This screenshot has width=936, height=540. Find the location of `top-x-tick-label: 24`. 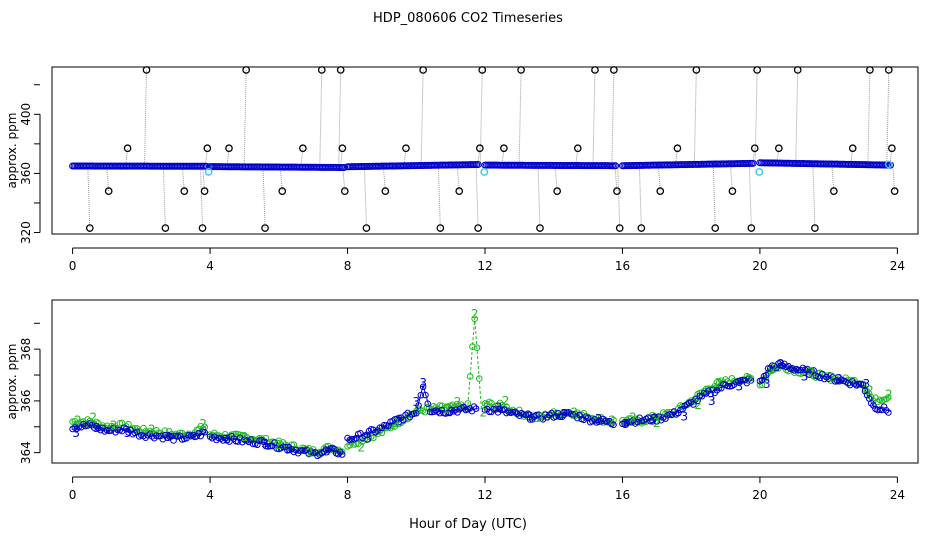

top-x-tick-label: 24 is located at coordinates (897, 266).